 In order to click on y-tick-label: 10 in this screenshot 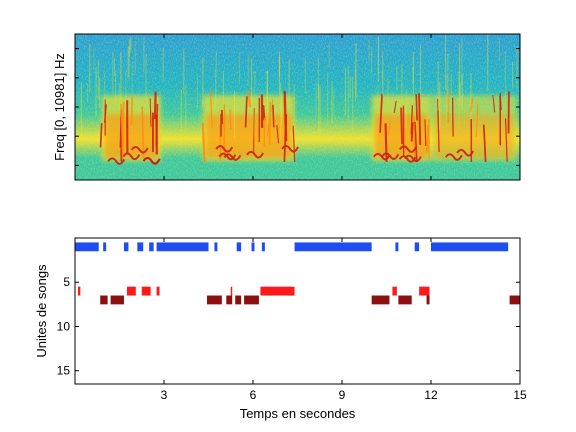, I will do `click(64, 326)`.